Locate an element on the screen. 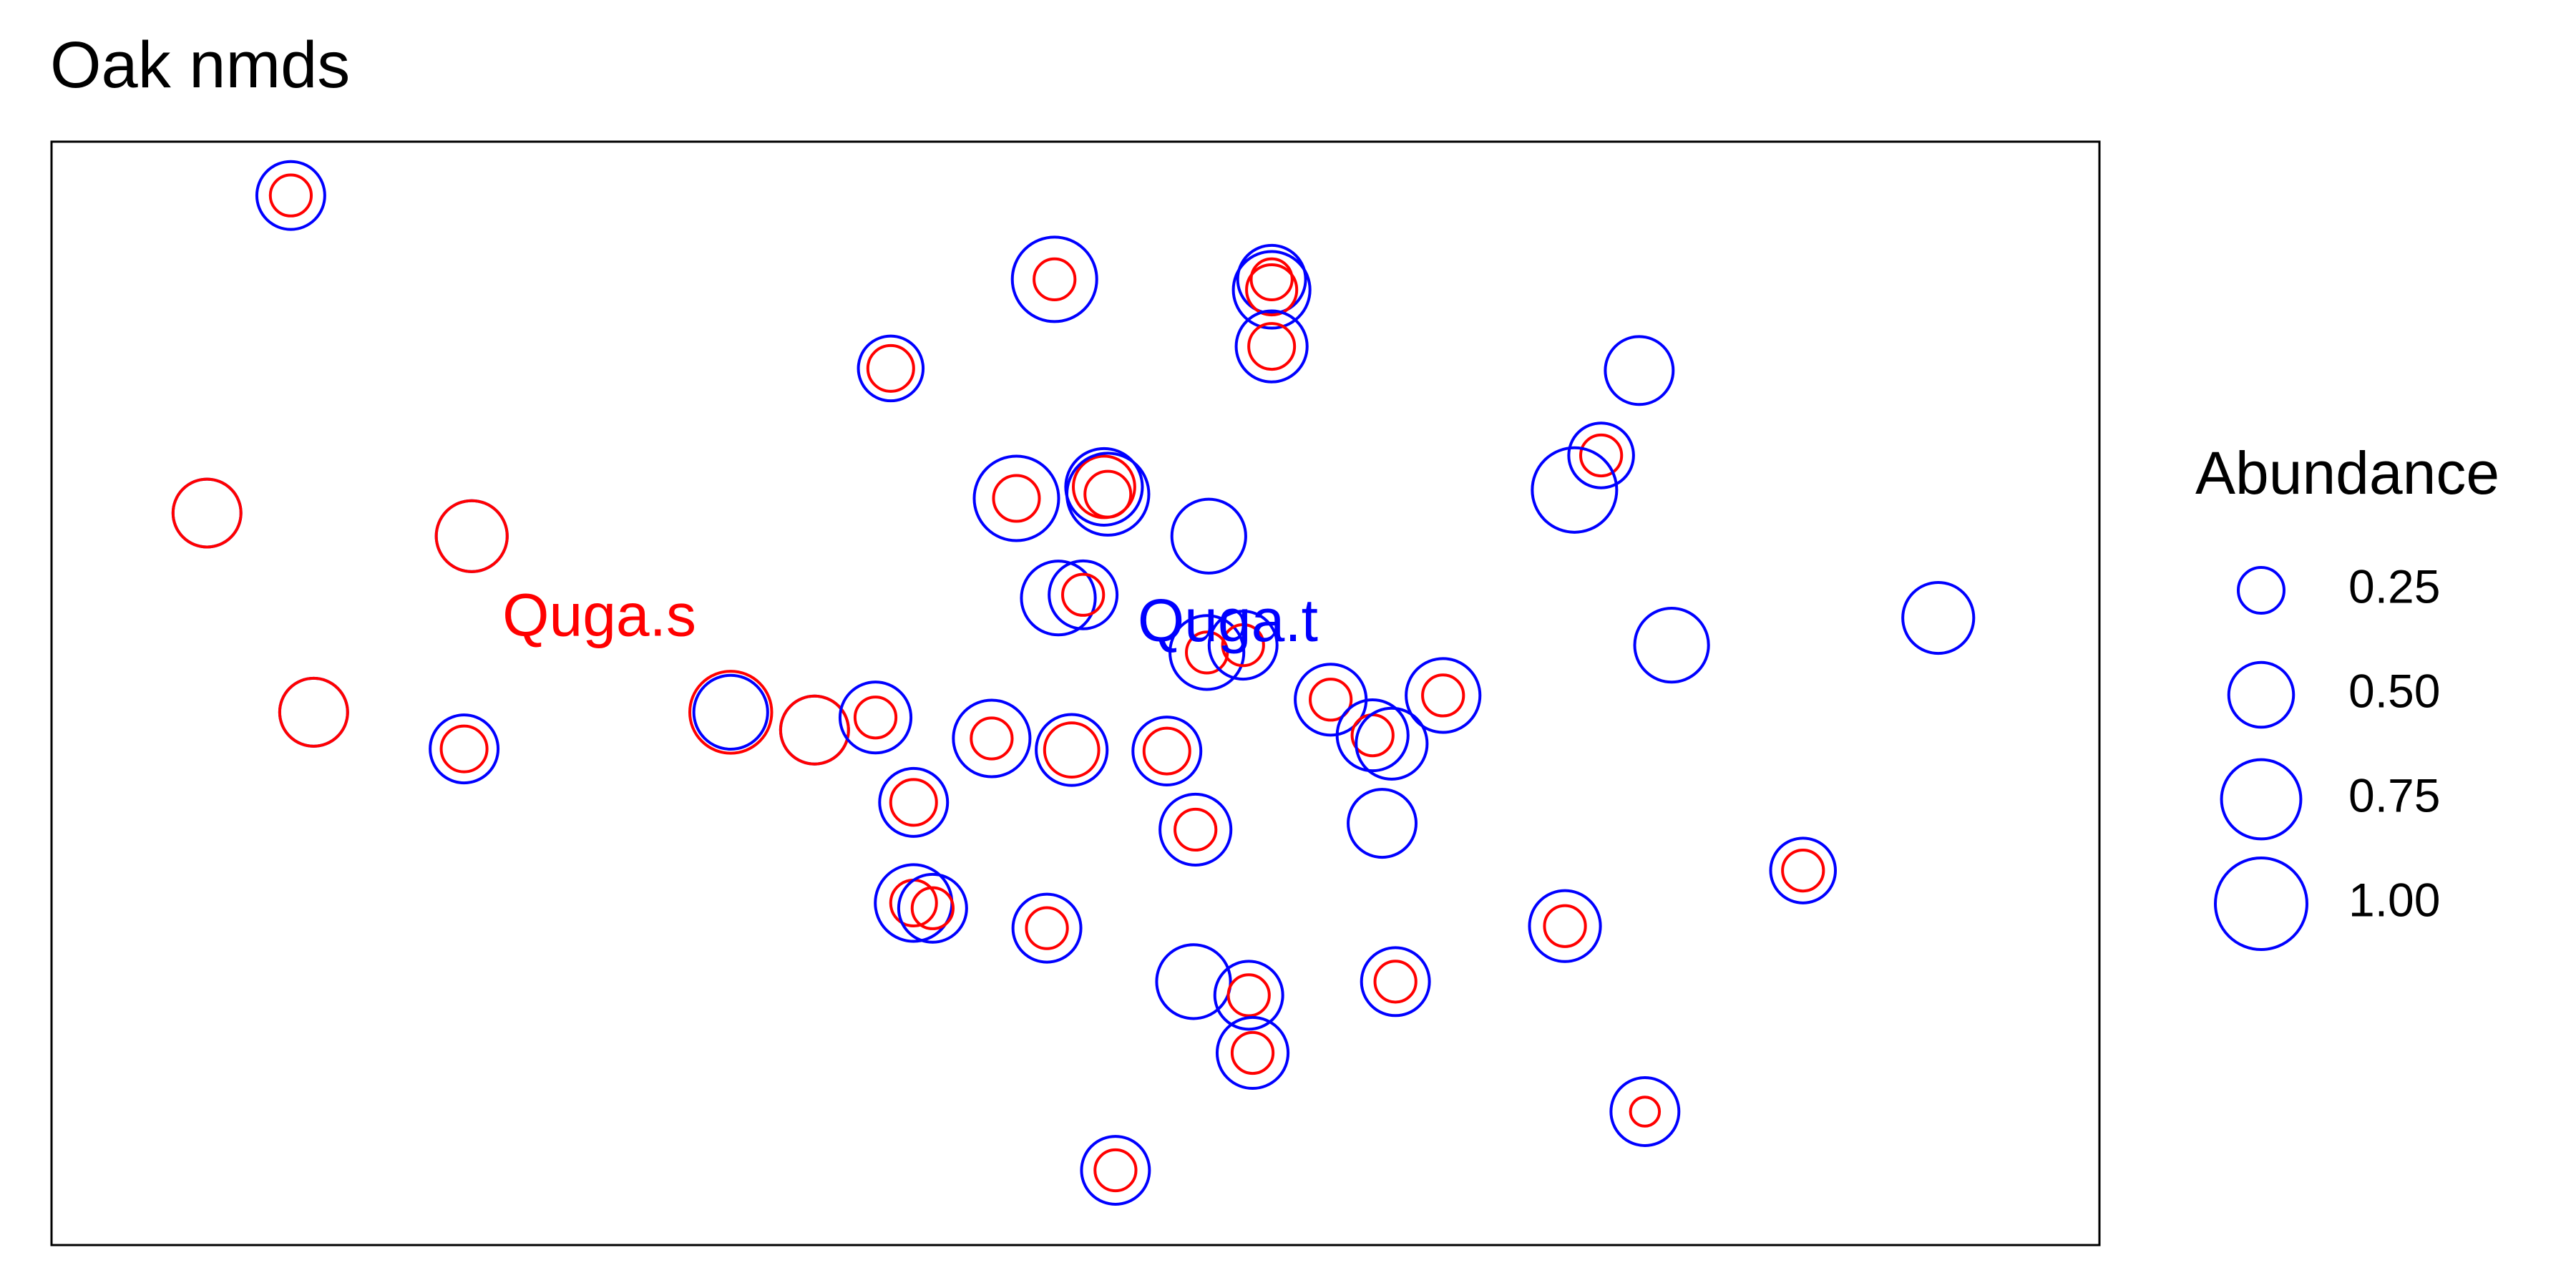 This screenshot has width=2576, height=1288. point-p29 is located at coordinates (1072, 750).